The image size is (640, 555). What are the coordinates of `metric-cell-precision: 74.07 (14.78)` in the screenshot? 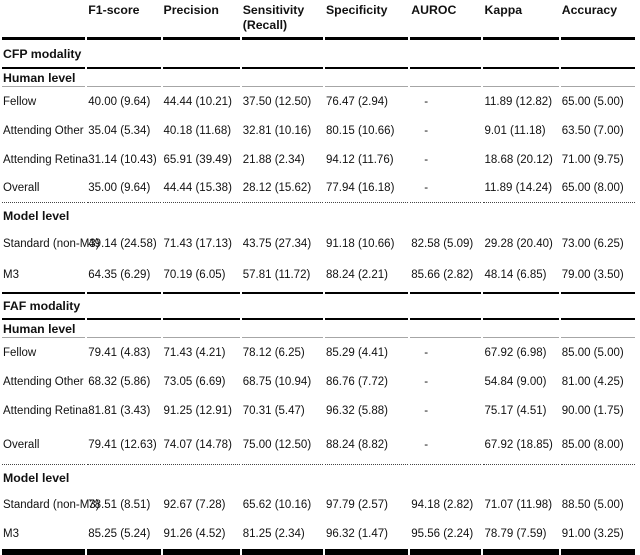 It's located at (201, 445).